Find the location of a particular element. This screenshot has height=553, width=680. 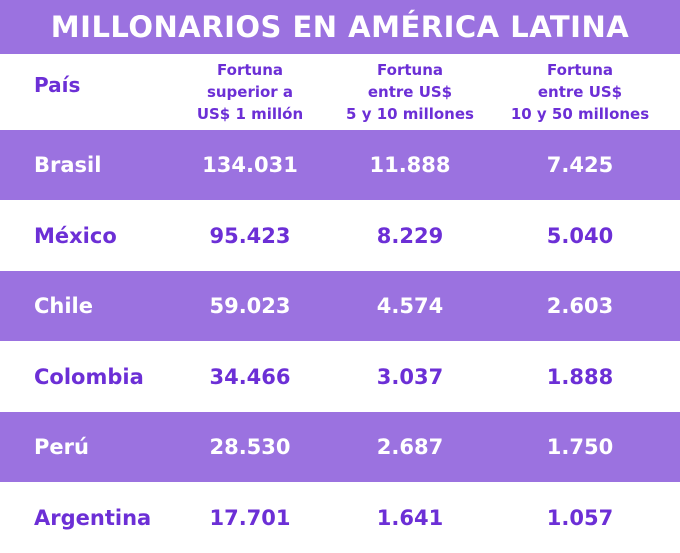

table-row: Colombia 34.466 3.037 1.888 is located at coordinates (340, 376).